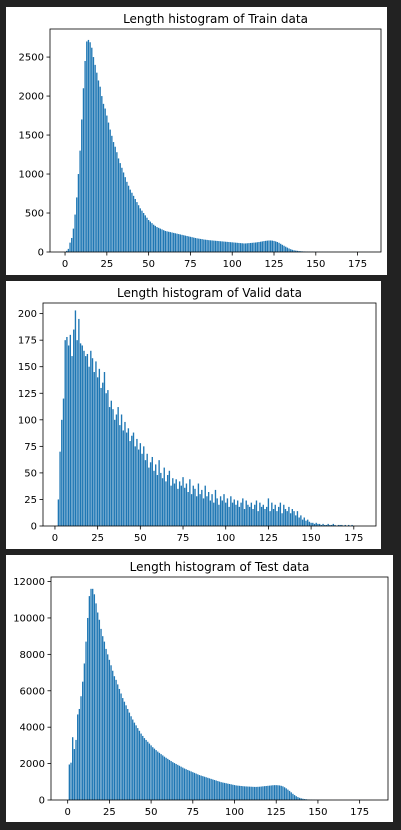 This screenshot has height=830, width=401. What do you see at coordinates (32, 728) in the screenshot?
I see `test-ytick-label: 4000` at bounding box center [32, 728].